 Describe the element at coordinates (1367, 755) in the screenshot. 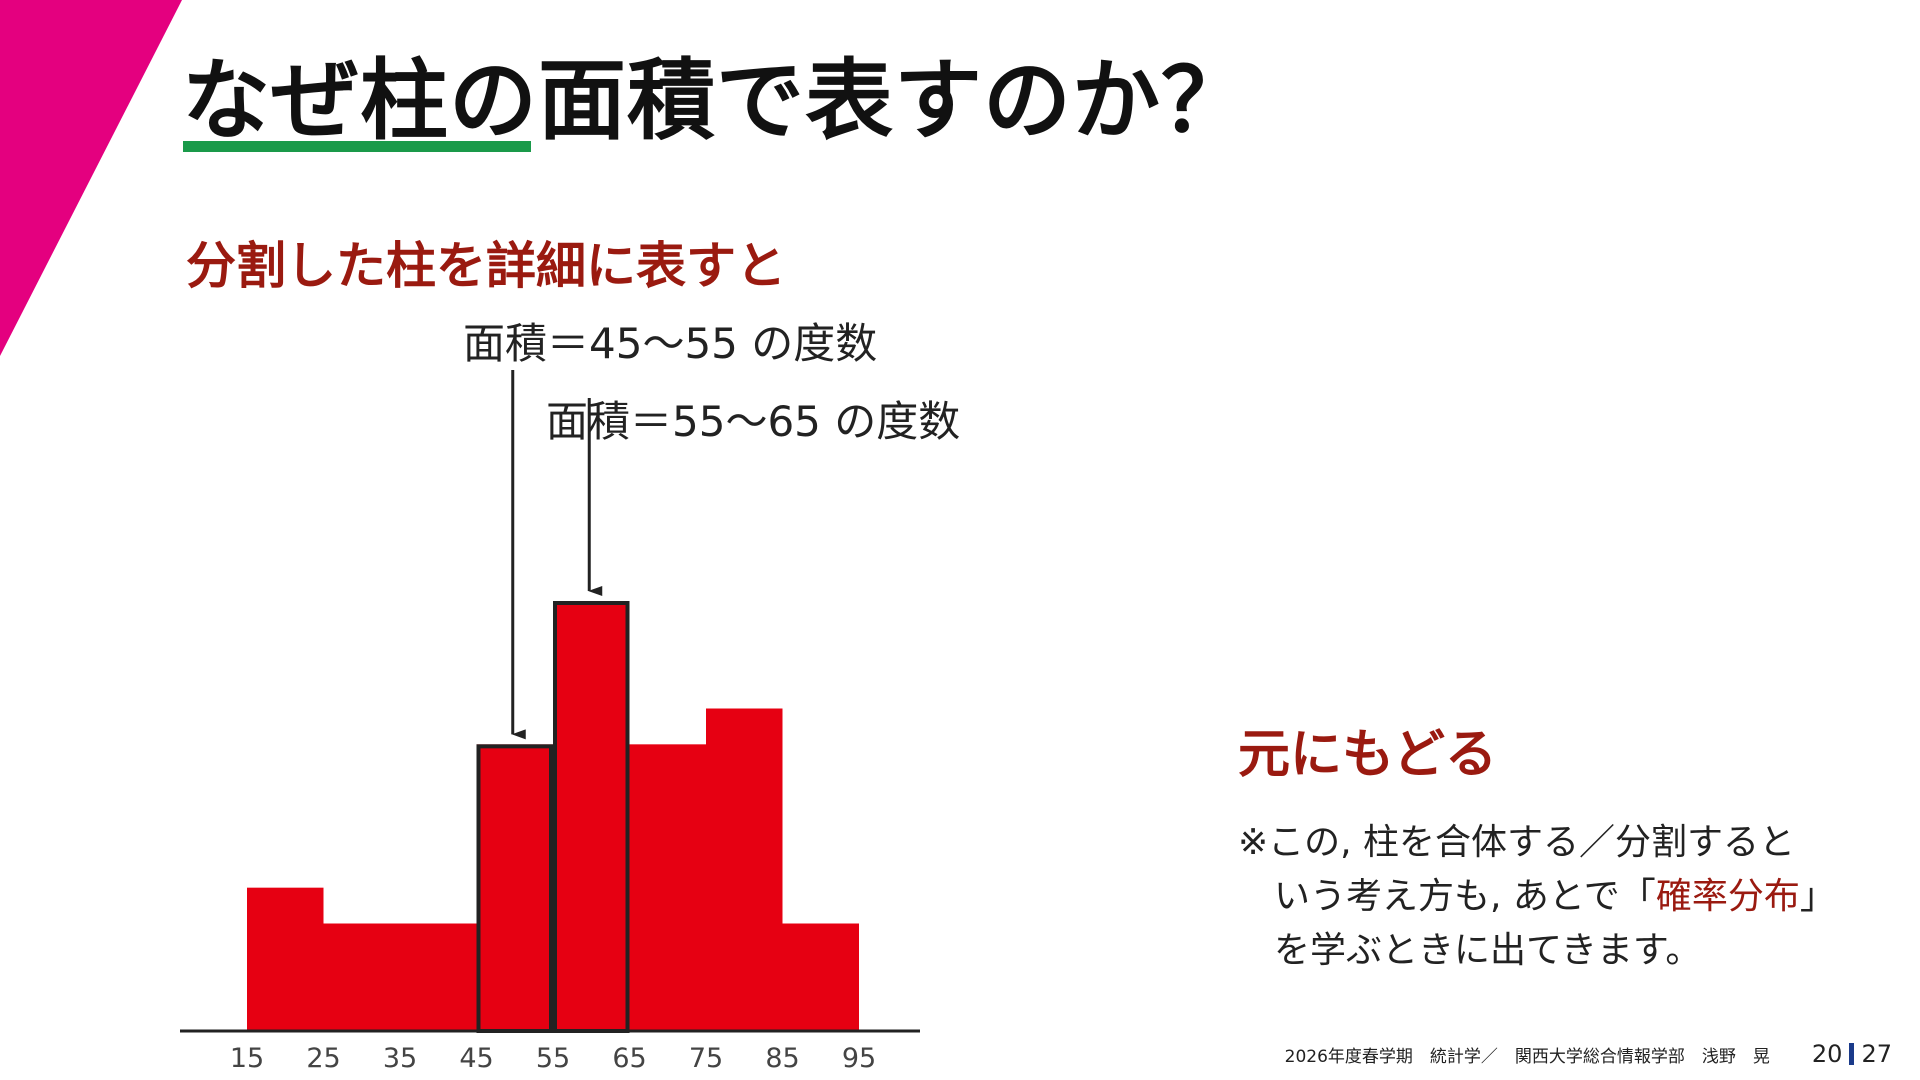

I see `conclusion-heading: 元にもどる` at that location.